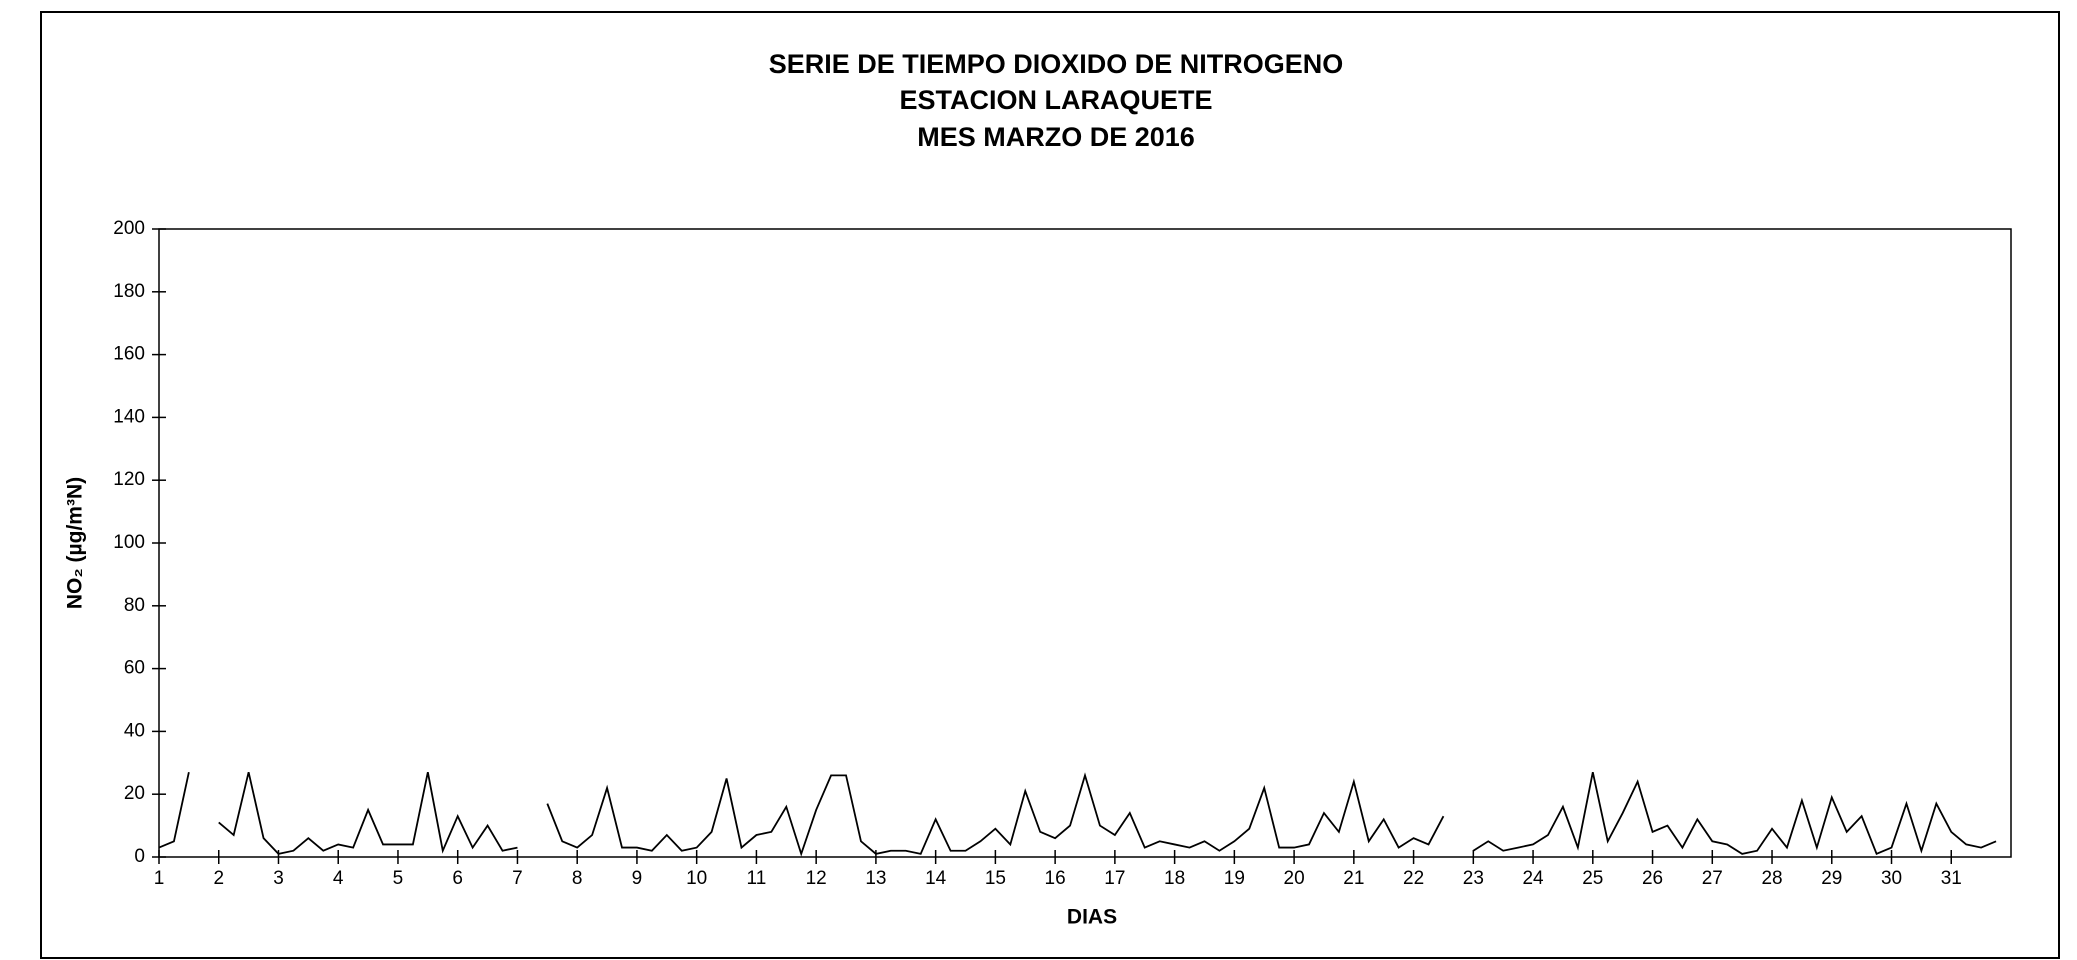  What do you see at coordinates (1831, 878) in the screenshot?
I see `x-tick-label: 29` at bounding box center [1831, 878].